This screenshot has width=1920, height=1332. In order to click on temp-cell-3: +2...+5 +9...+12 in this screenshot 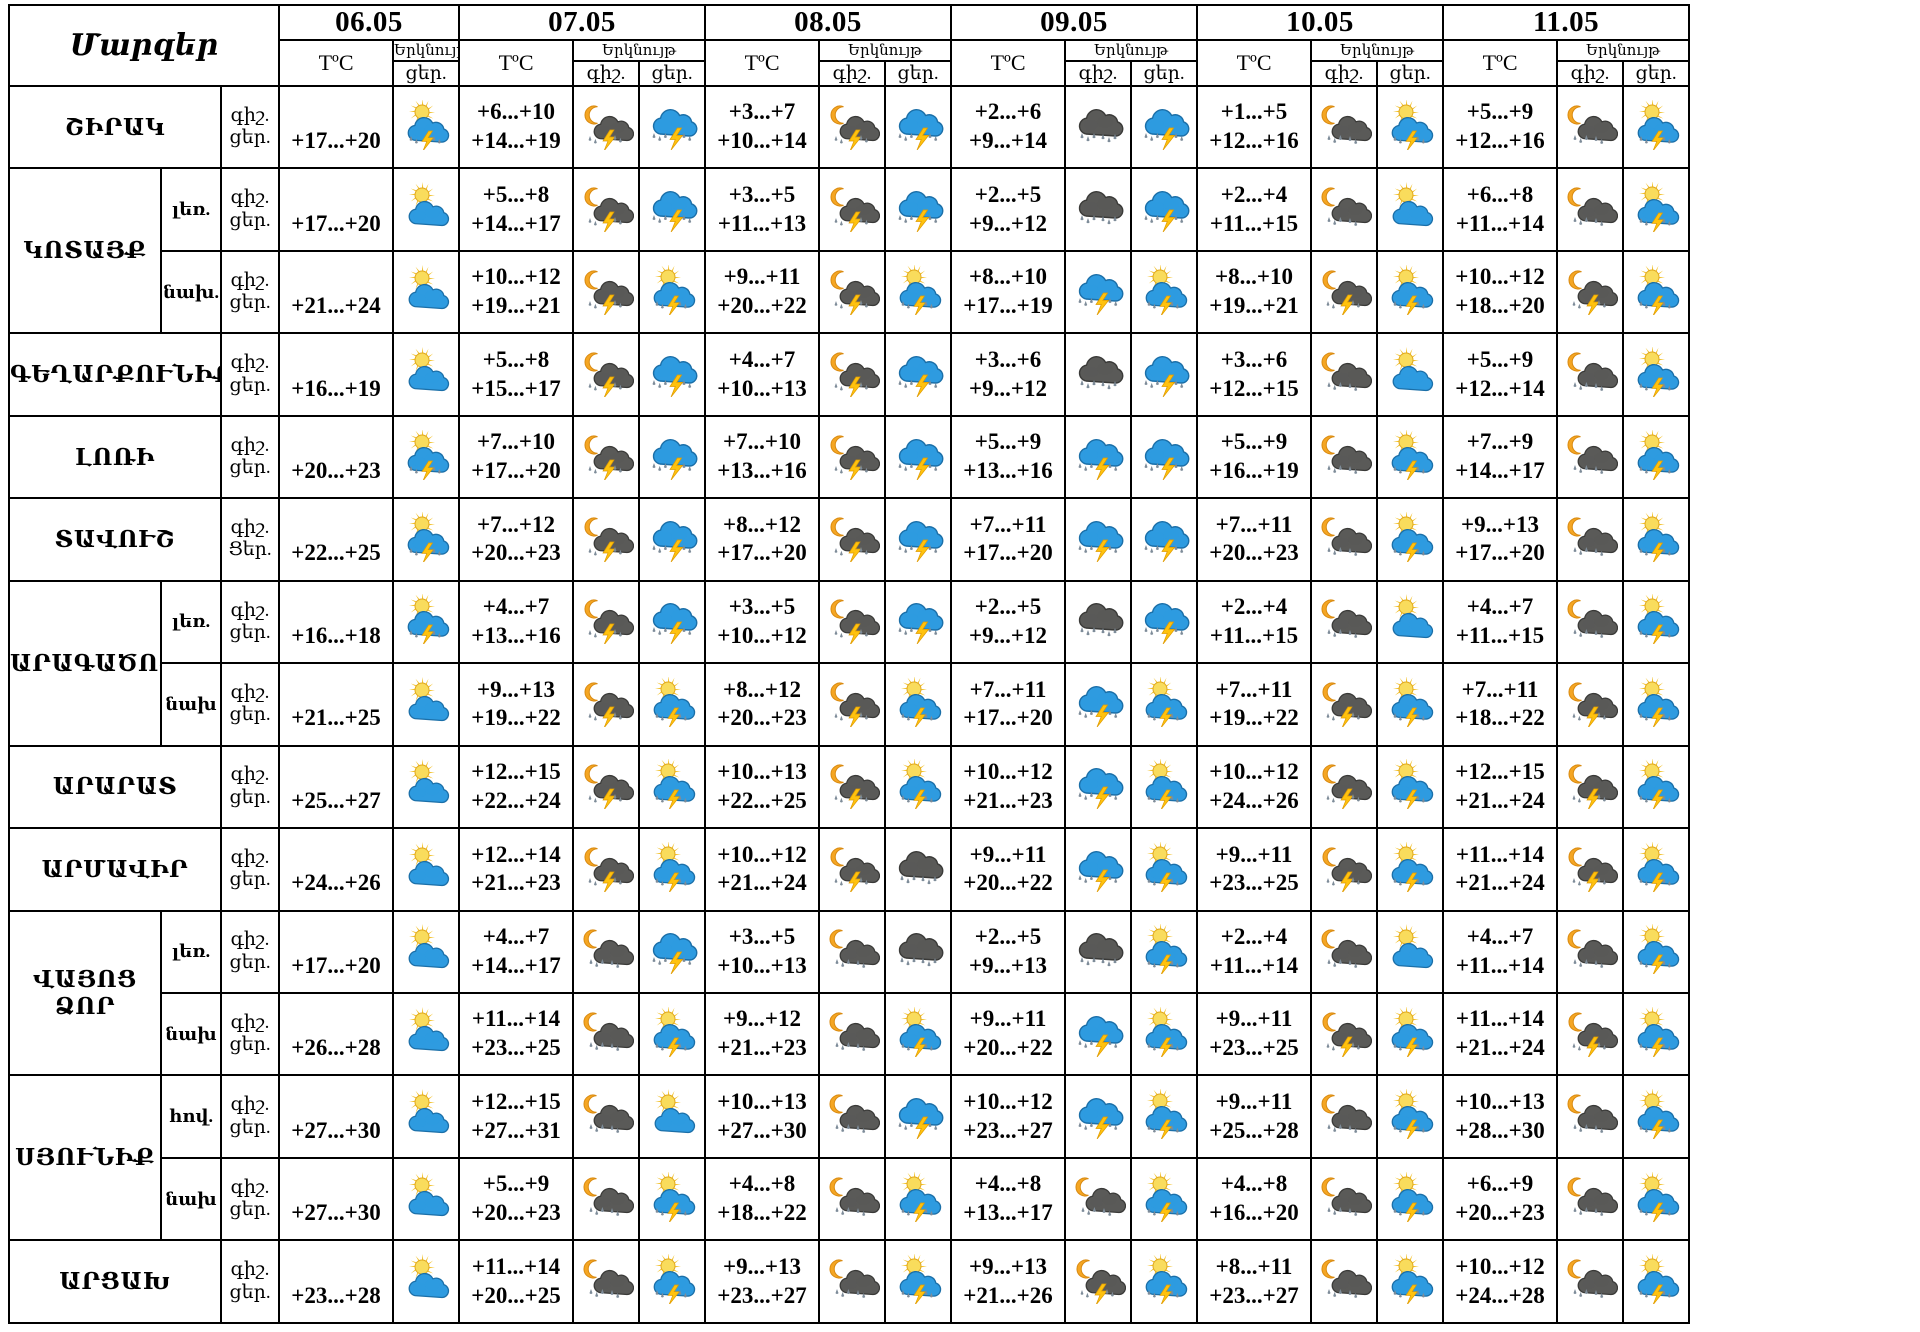, I will do `click(1008, 209)`.